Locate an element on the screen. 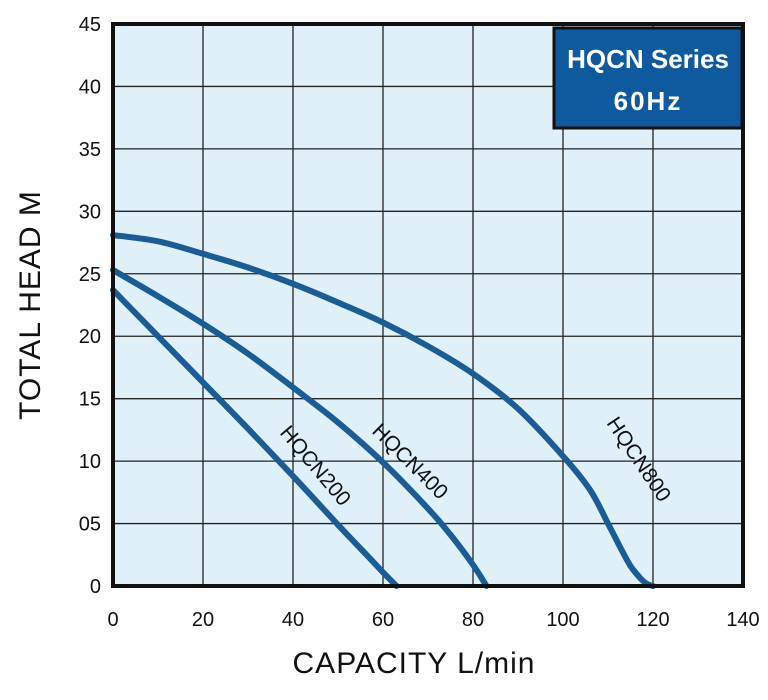 The height and width of the screenshot is (700, 768). y-tick-label: 35 is located at coordinates (90, 150).